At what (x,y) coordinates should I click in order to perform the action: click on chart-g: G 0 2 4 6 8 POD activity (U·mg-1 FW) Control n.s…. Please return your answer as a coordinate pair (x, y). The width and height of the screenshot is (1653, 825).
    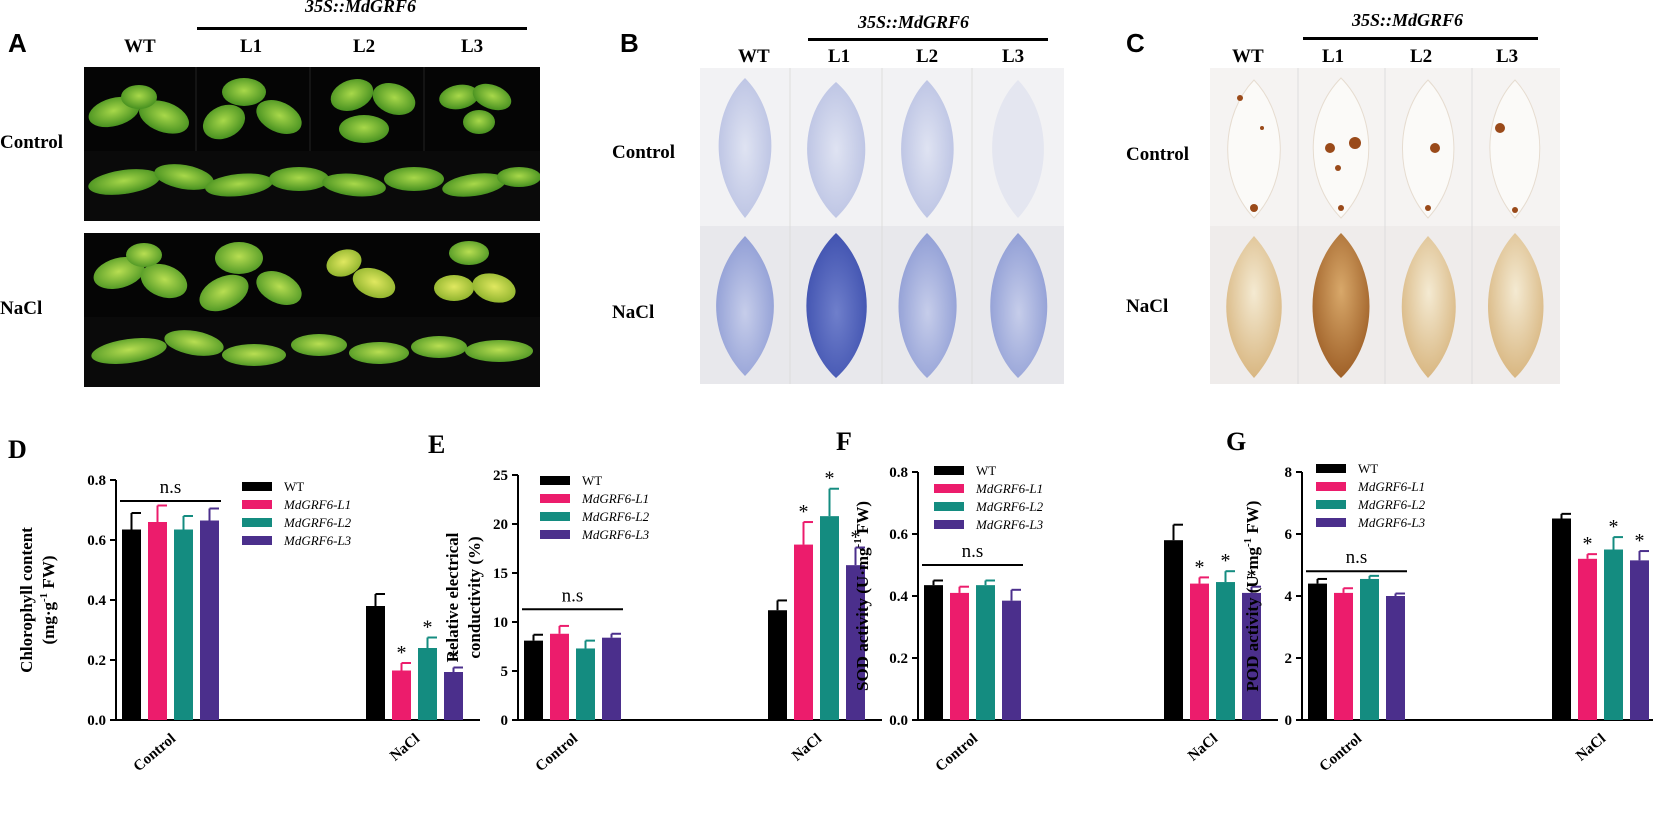
    Looking at the image, I should click on (1439, 601).